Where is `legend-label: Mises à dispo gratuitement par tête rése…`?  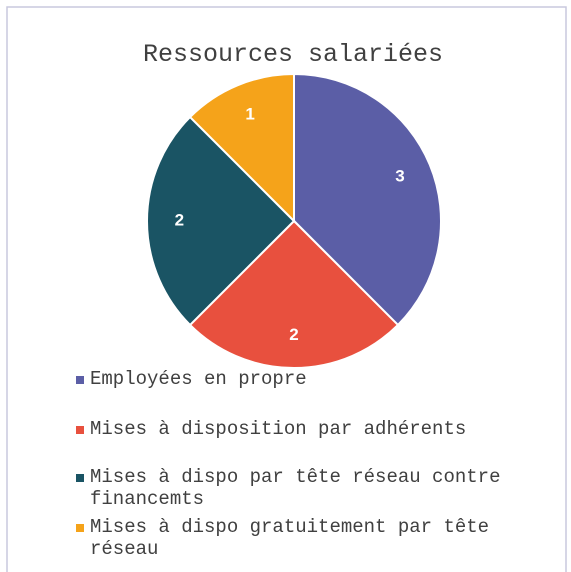
legend-label: Mises à dispo gratuitement par tête rése… is located at coordinates (290, 538).